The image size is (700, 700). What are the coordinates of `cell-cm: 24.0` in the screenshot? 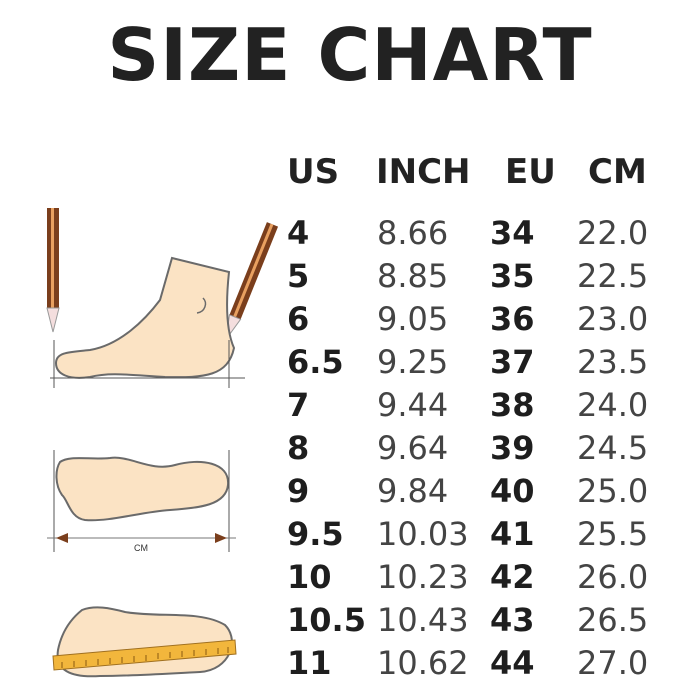 It's located at (613, 405).